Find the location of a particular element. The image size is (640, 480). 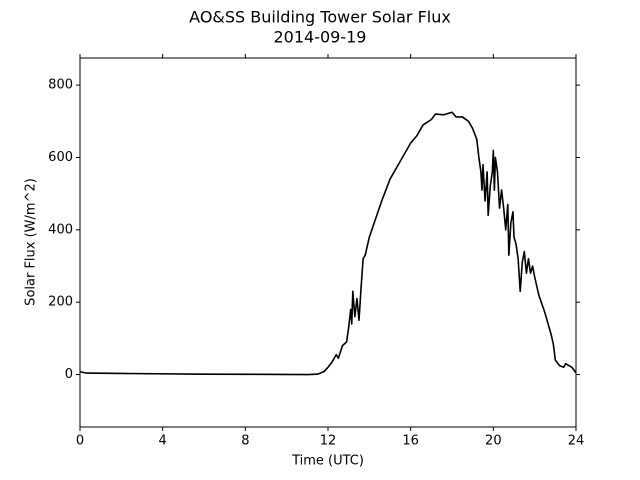

y-tick-label: 400 is located at coordinates (60, 229).